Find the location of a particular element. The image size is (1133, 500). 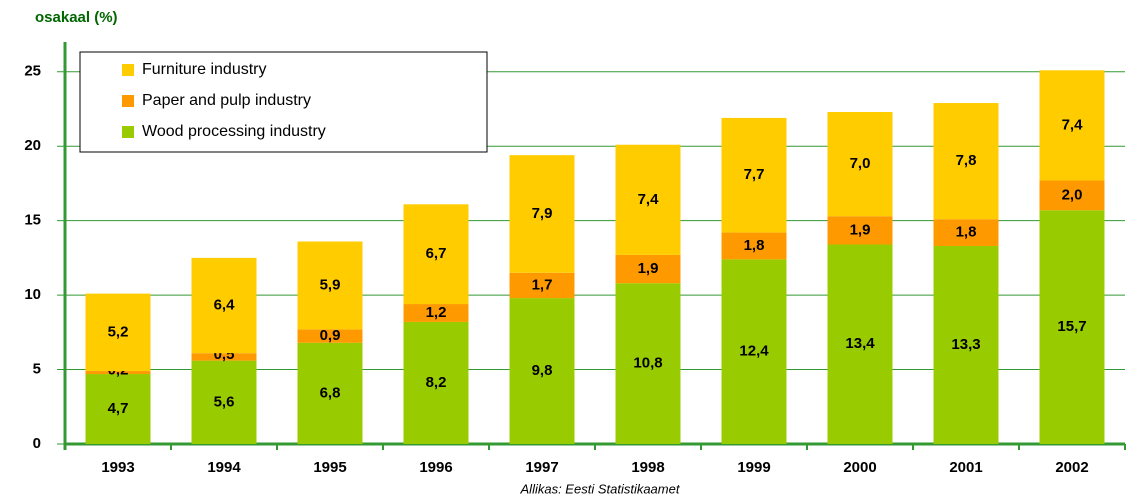

value-label: 5,2 is located at coordinates (118, 331).